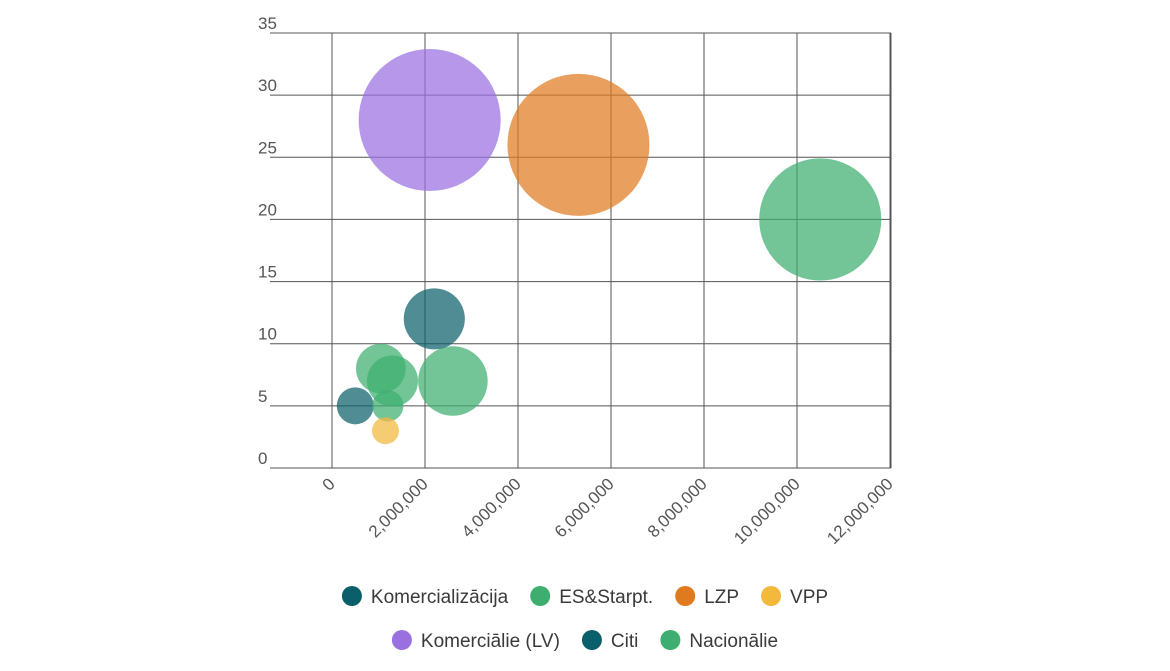 The image size is (1170, 671). What do you see at coordinates (329, 484) in the screenshot?
I see `x-tick-label: 0` at bounding box center [329, 484].